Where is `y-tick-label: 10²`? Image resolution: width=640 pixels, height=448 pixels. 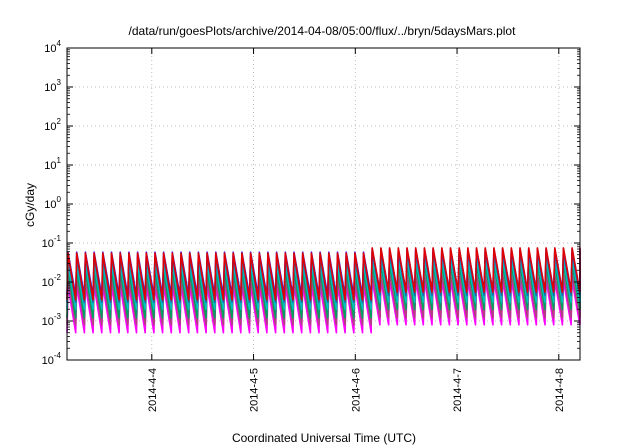 y-tick-label: 10² is located at coordinates (52, 125).